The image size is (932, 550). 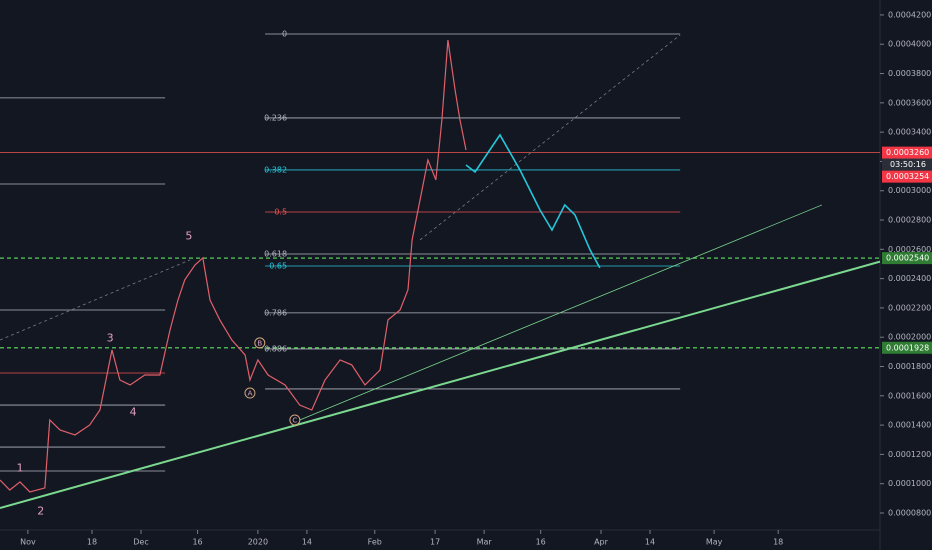 I want to click on y-tick-label: 0.0001200, so click(x=909, y=454).